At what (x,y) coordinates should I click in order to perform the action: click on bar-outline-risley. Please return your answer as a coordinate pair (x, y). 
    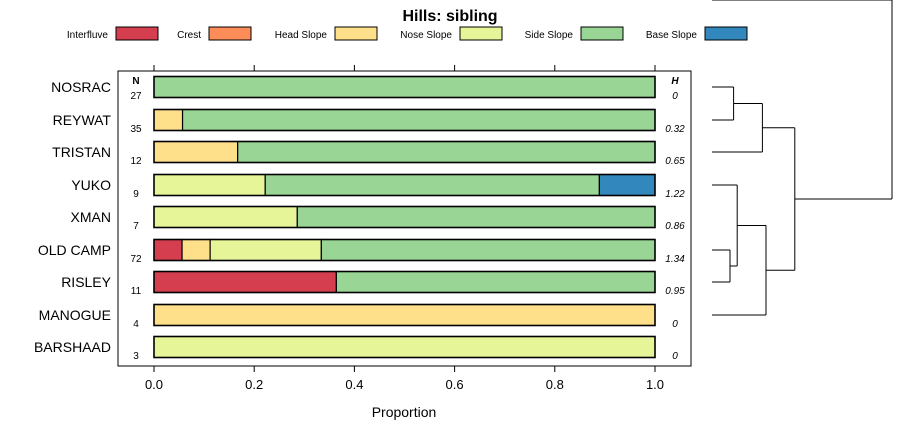
    Looking at the image, I should click on (404, 282).